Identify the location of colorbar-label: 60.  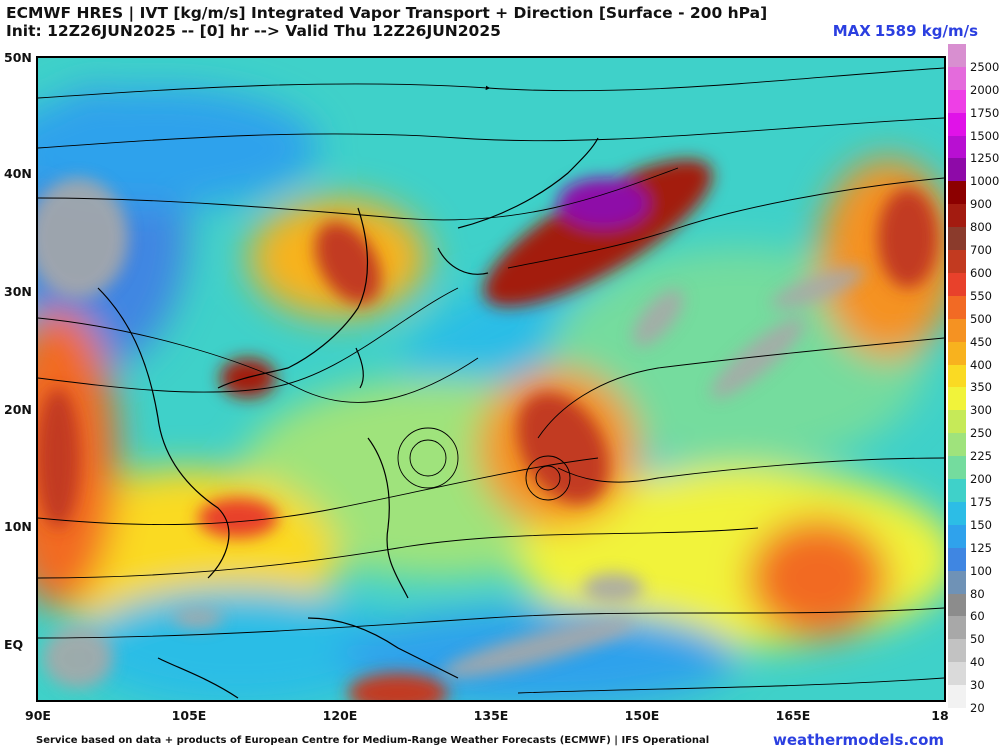
(977, 616).